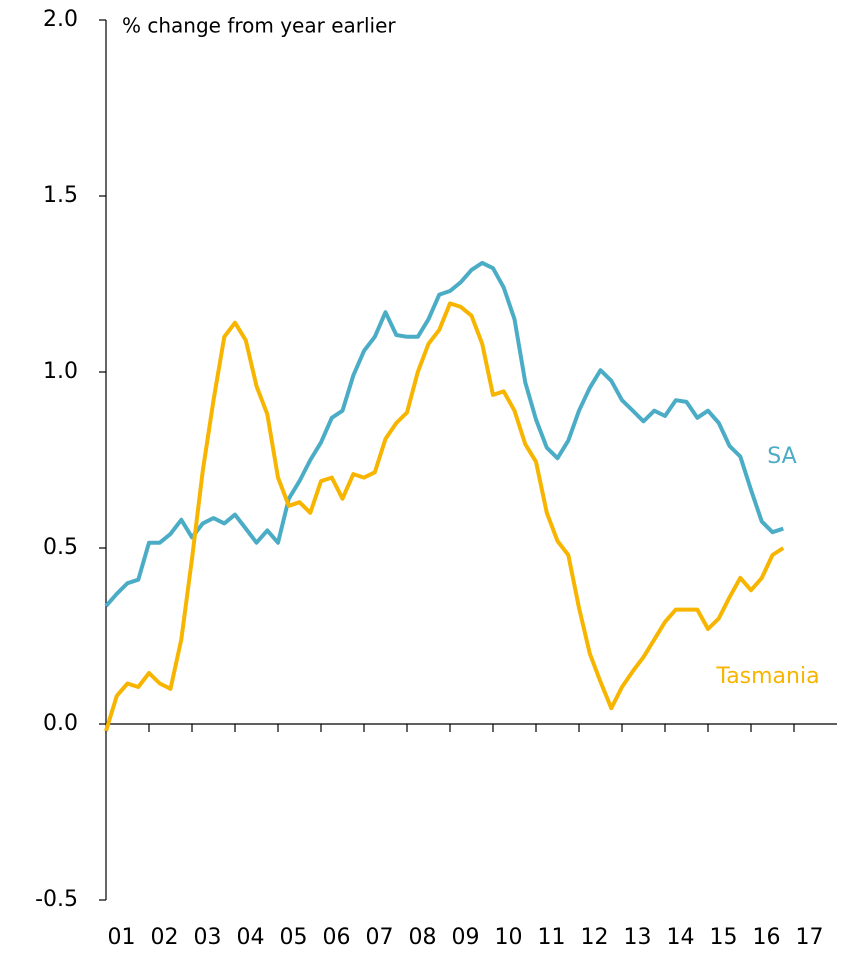  Describe the element at coordinates (638, 937) in the screenshot. I see `x-tick-label: 13` at that location.